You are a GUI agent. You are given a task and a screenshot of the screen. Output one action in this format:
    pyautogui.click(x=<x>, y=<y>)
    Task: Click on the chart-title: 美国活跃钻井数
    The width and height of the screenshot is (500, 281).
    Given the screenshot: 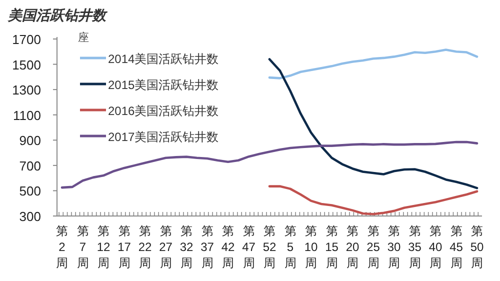 What is the action you would take?
    pyautogui.click(x=57, y=15)
    